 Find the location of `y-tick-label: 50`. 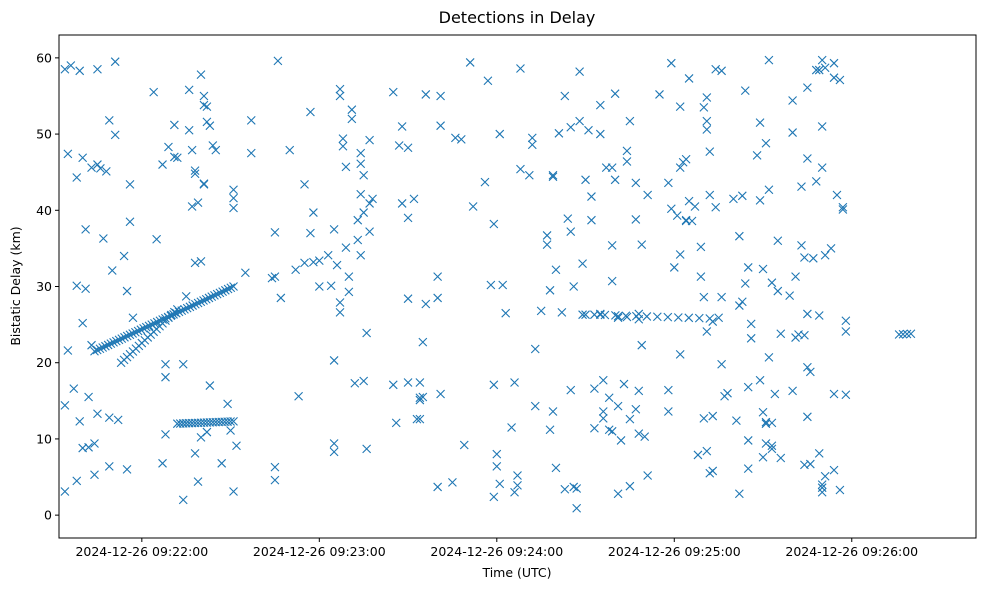

y-tick-label: 50 is located at coordinates (44, 134).